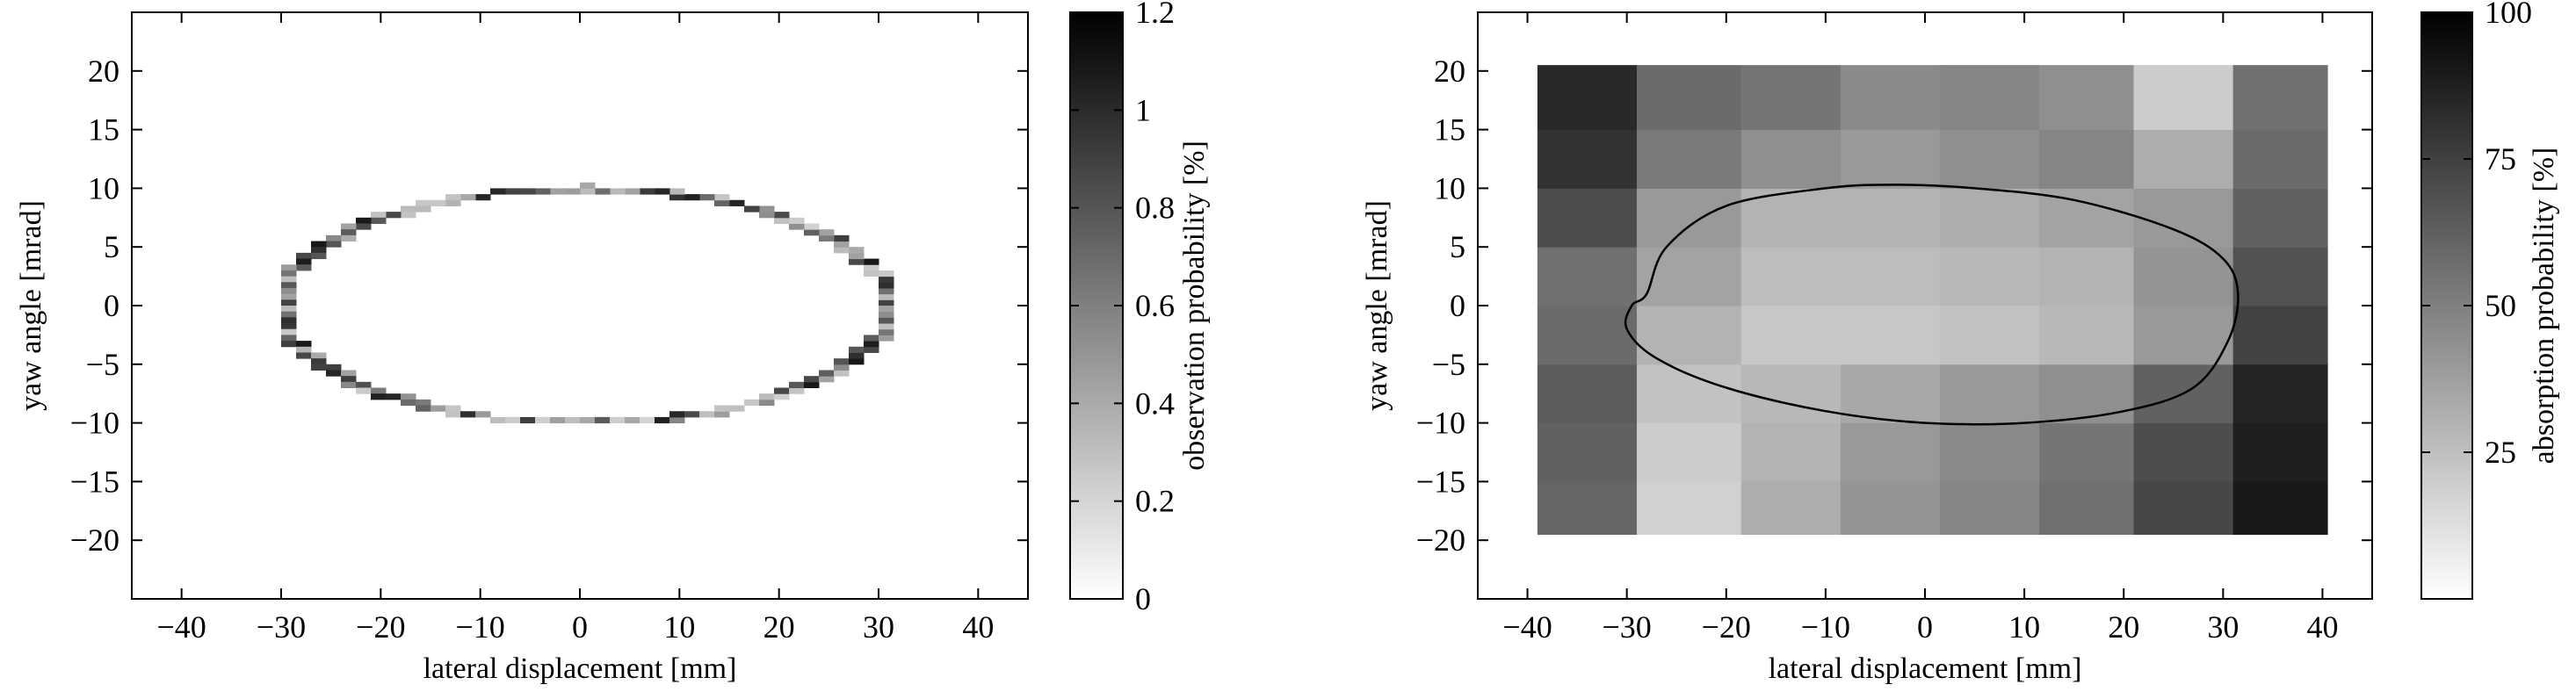 The height and width of the screenshot is (699, 2576). Describe the element at coordinates (1449, 188) in the screenshot. I see `y-tick-label: 10` at that location.